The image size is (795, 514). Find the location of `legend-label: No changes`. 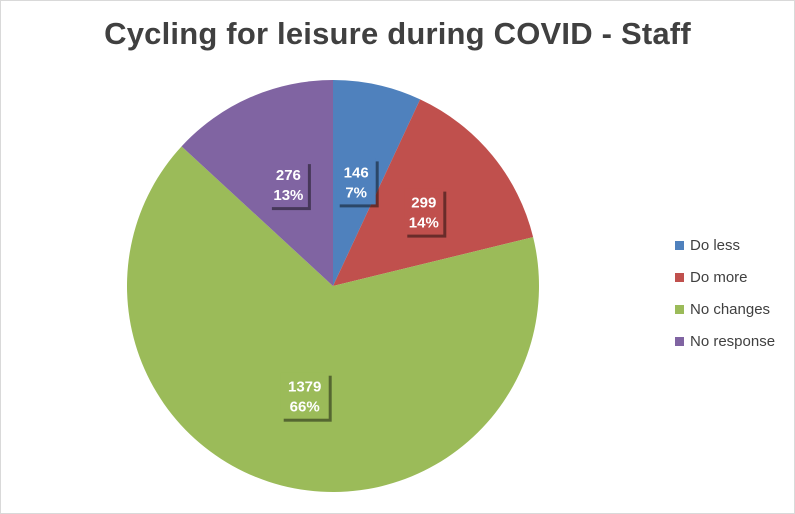

legend-label: No changes is located at coordinates (730, 309).